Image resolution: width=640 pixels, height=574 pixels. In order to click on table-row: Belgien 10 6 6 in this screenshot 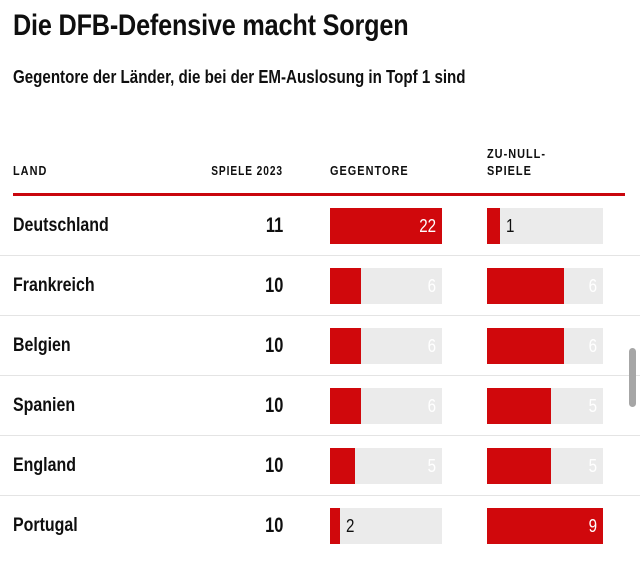, I will do `click(320, 346)`.